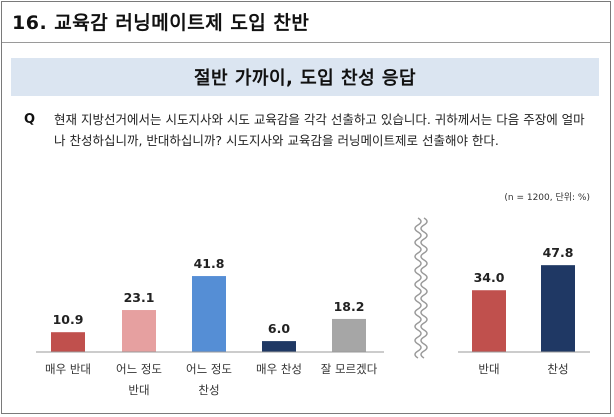 The height and width of the screenshot is (417, 614). What do you see at coordinates (279, 369) in the screenshot?
I see `category-label: 매우 찬성` at bounding box center [279, 369].